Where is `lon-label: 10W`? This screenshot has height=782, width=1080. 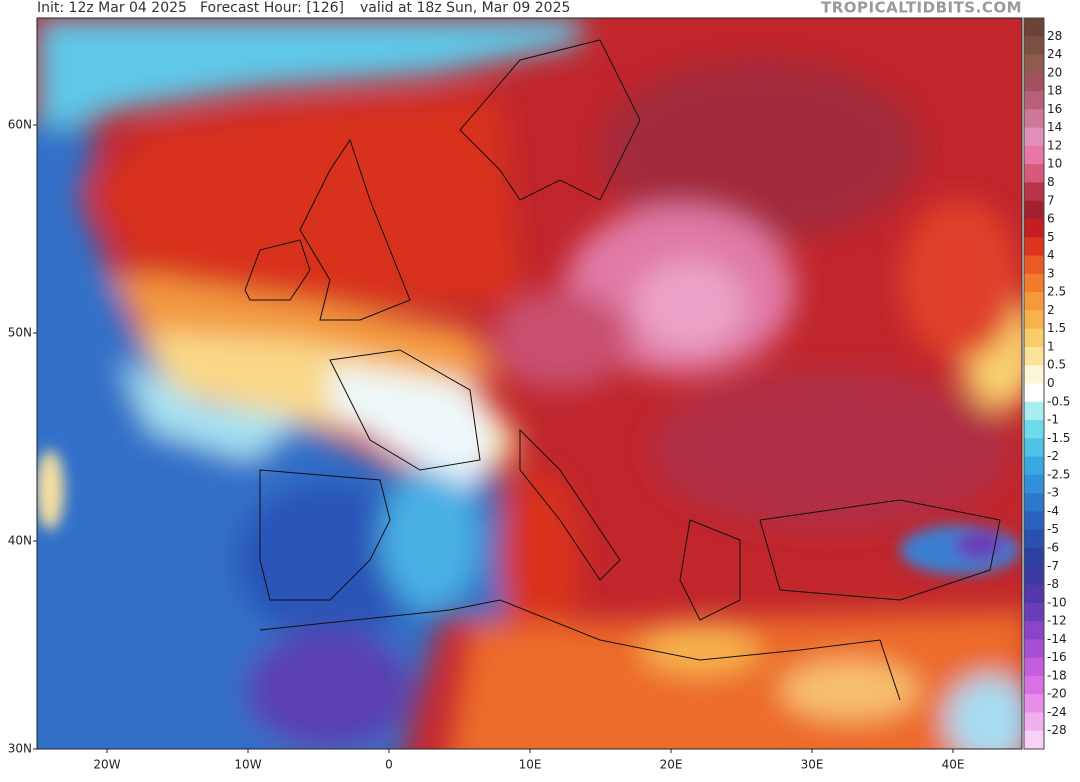
lon-label: 10W is located at coordinates (247, 765).